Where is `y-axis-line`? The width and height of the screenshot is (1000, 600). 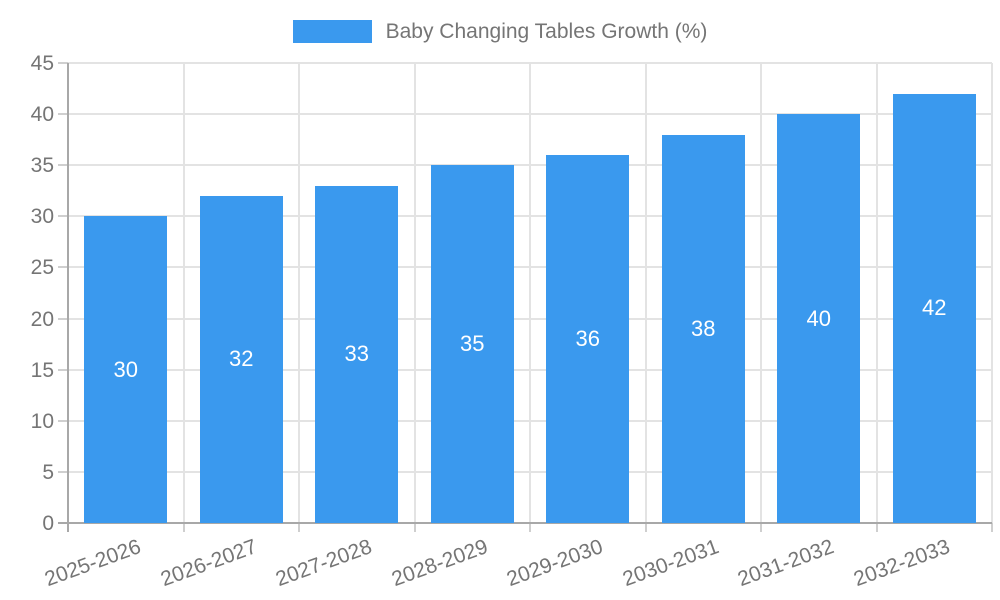
y-axis-line is located at coordinates (68, 297).